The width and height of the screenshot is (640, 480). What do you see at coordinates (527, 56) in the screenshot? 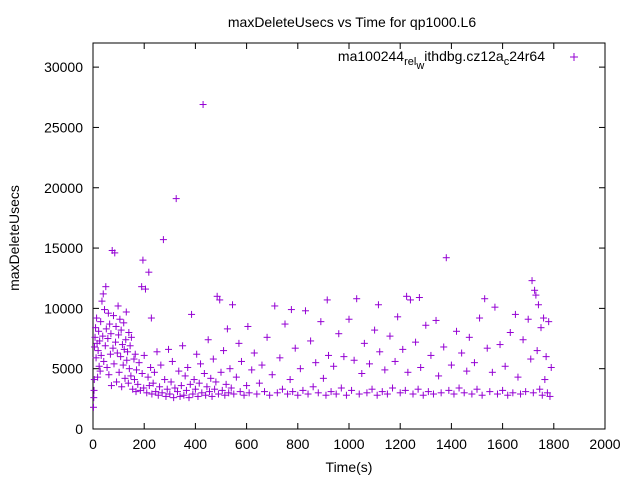
I see `legend-text-part-6: 24r64` at bounding box center [527, 56].